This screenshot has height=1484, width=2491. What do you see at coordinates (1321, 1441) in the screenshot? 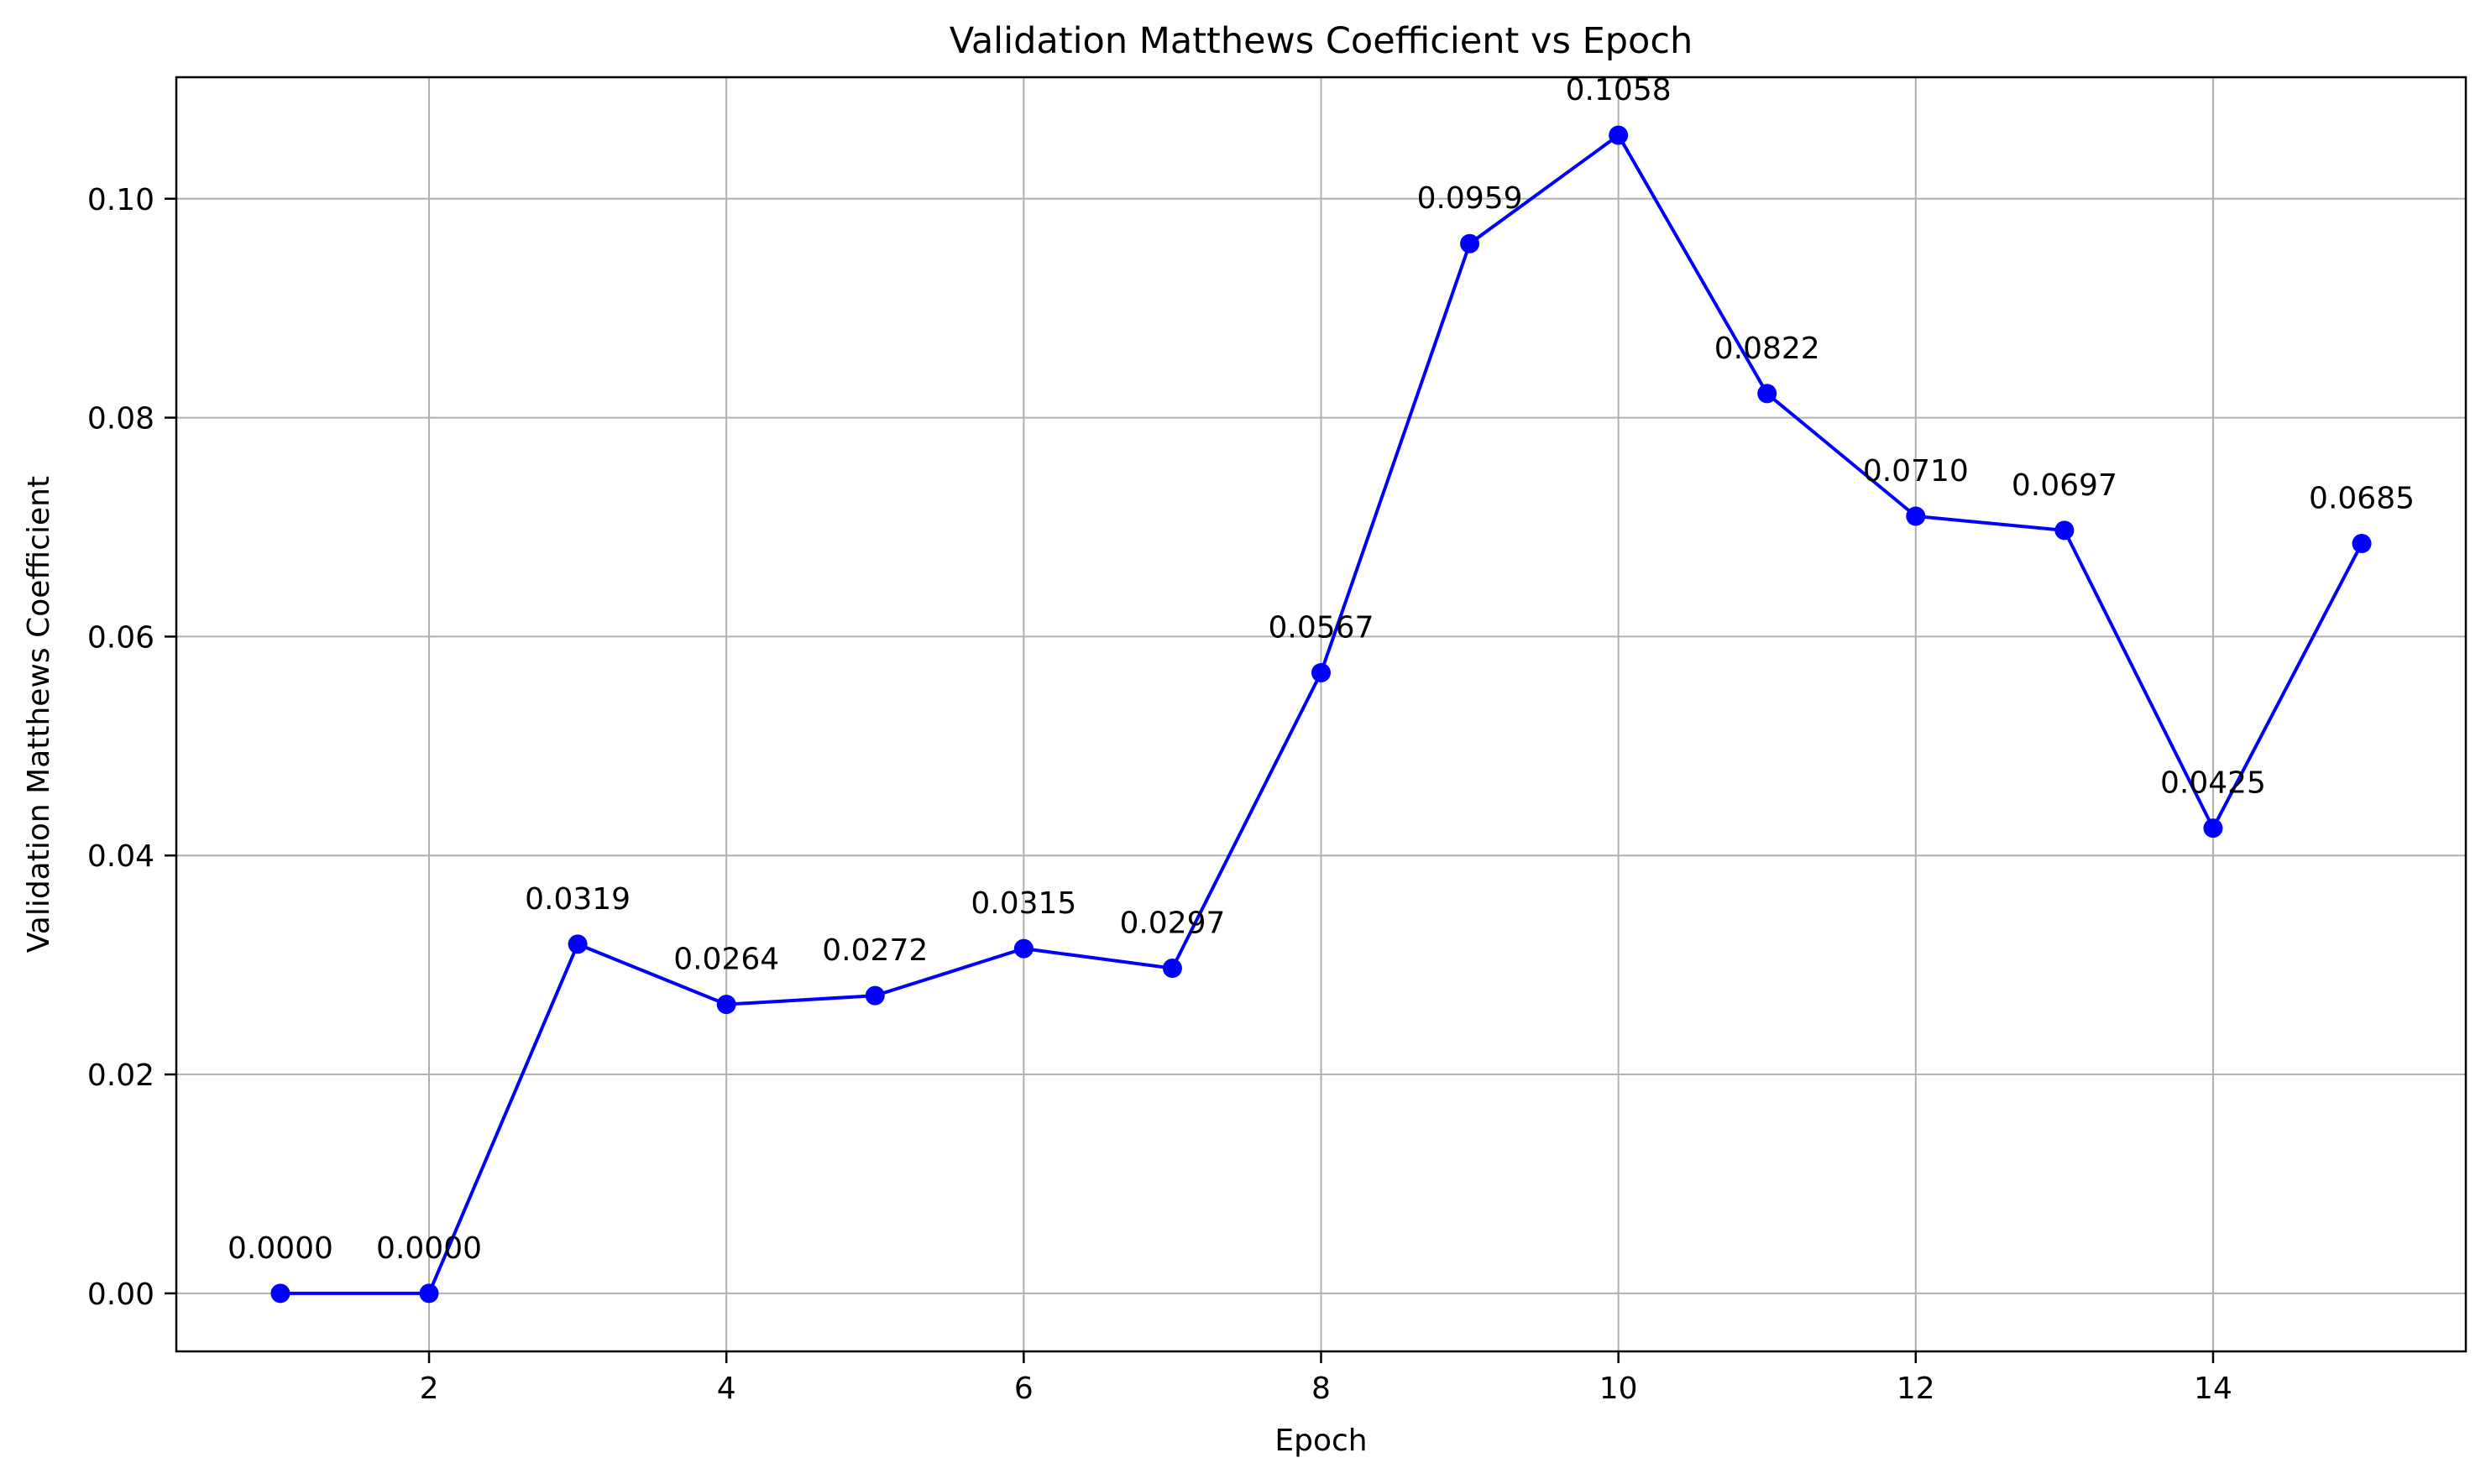
I see `x-axis-label: Epoch` at bounding box center [1321, 1441].